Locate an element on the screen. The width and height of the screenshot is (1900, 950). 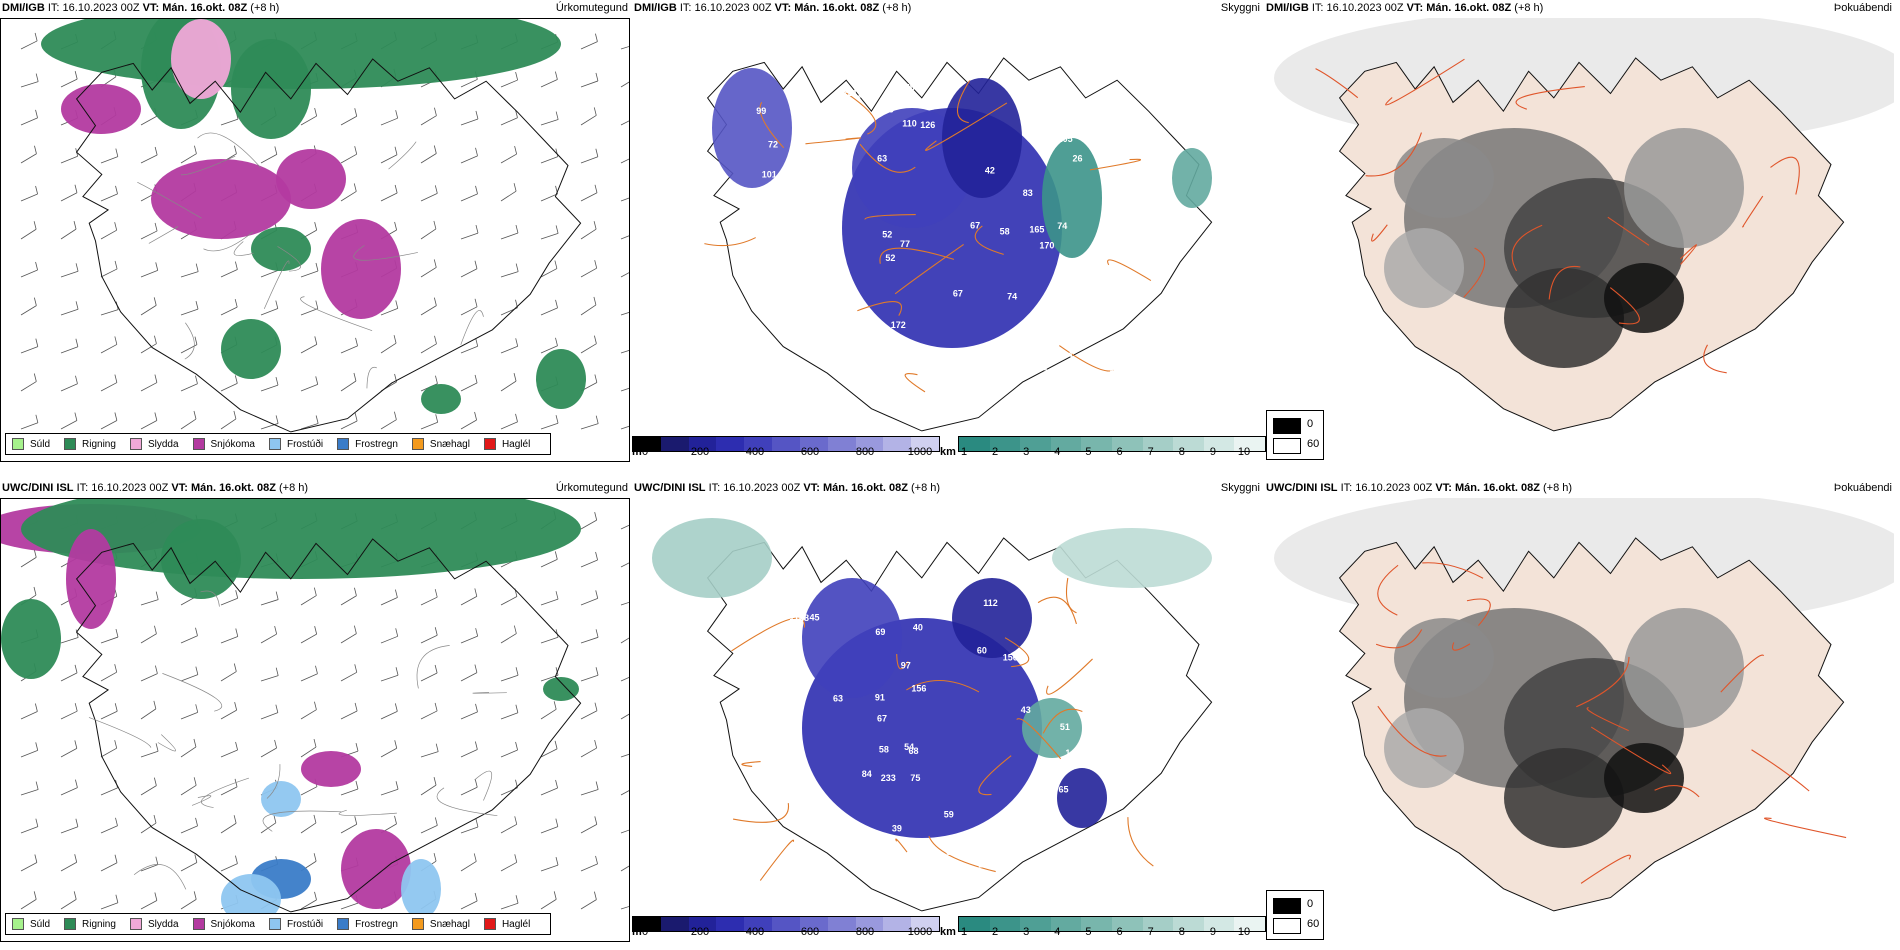
visibility-value-label: 68 is located at coordinates (796, 683).